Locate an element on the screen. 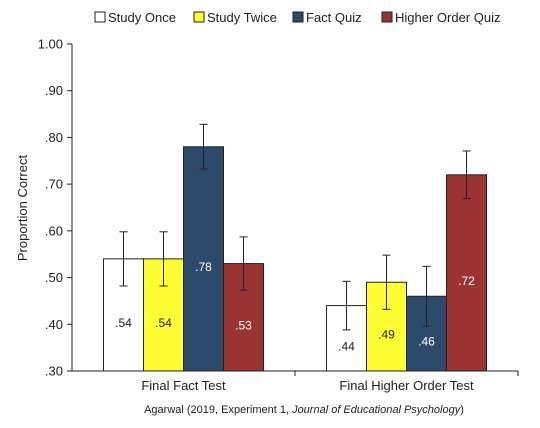 Image resolution: width=540 pixels, height=428 pixels. legend-label-higher-order-quiz: Higher Order Quiz is located at coordinates (447, 17).